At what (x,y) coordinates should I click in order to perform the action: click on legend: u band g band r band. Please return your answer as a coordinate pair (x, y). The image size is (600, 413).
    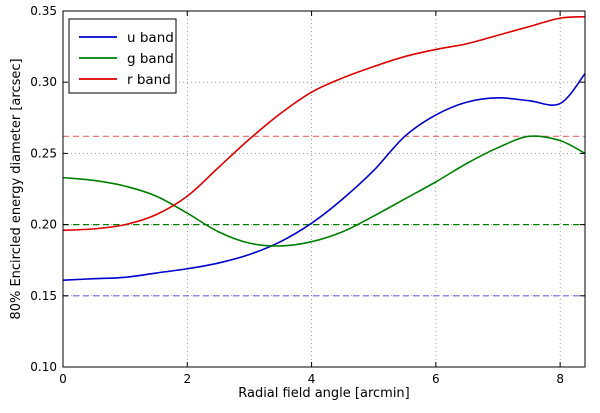
    Looking at the image, I should click on (122, 56).